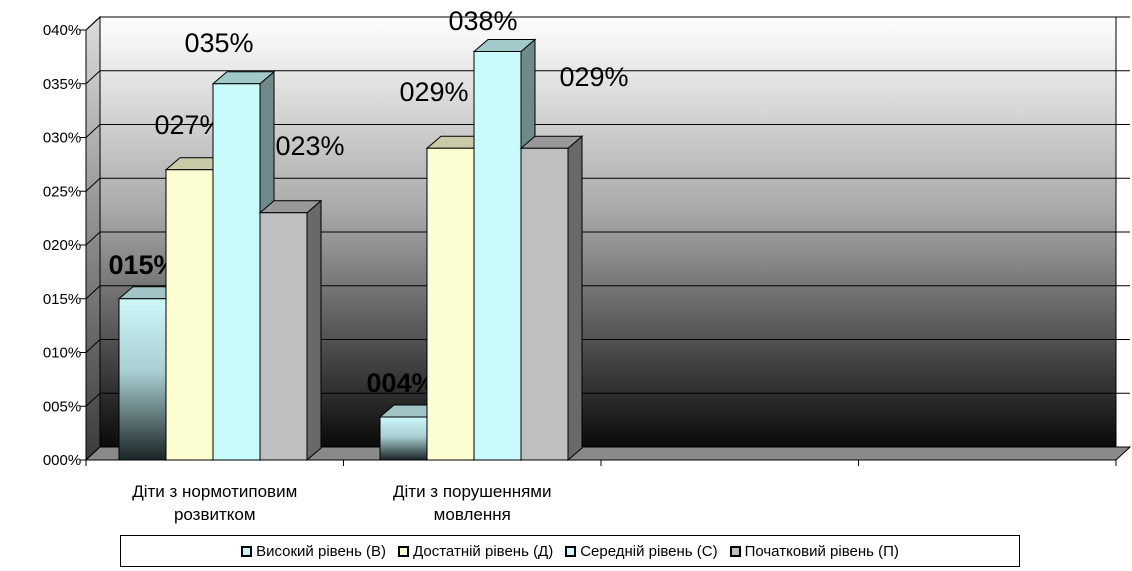 This screenshot has width=1132, height=571. I want to click on data-label: 023%, so click(309, 146).